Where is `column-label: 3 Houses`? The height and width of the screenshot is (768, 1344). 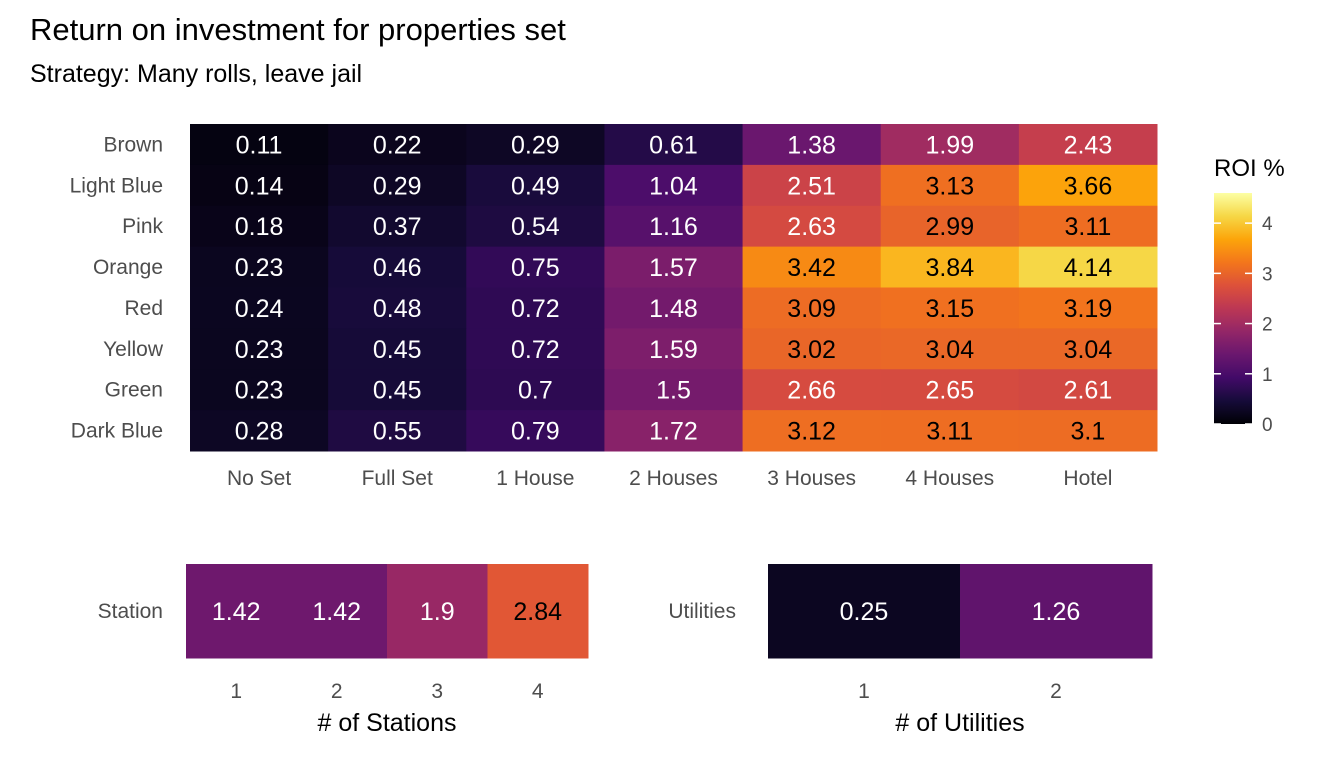 column-label: 3 Houses is located at coordinates (811, 478).